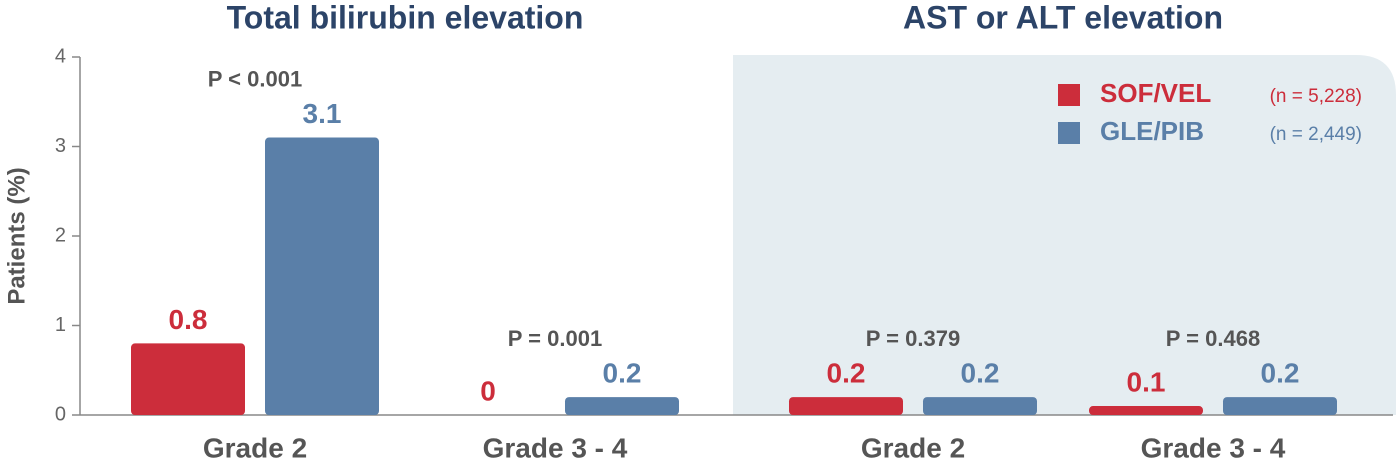 The width and height of the screenshot is (1396, 465). What do you see at coordinates (1316, 96) in the screenshot?
I see `legend-note: (n = 5,228)` at bounding box center [1316, 96].